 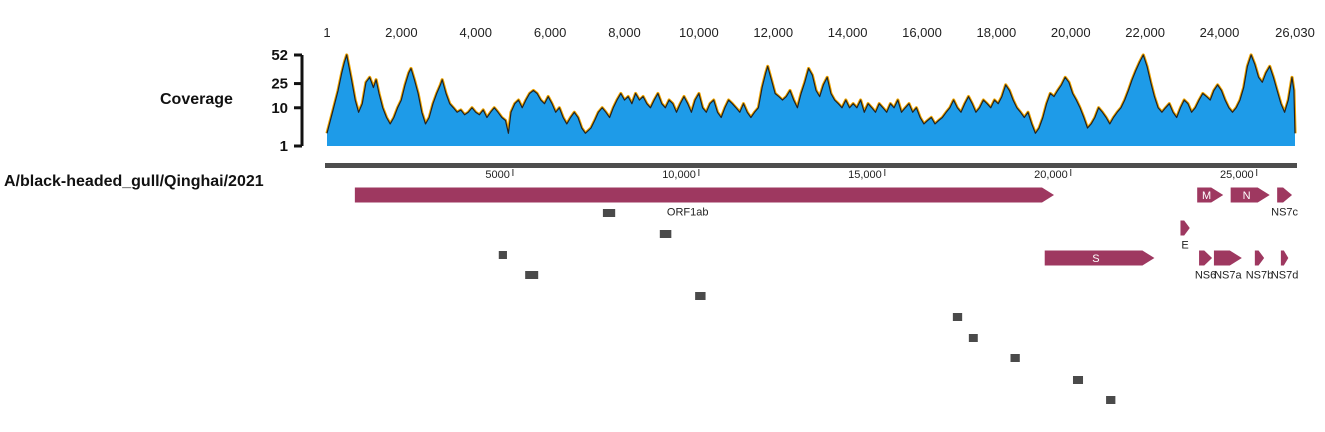 I want to click on coverage-axis: Coverage 52 25 10 1, so click(x=232, y=101).